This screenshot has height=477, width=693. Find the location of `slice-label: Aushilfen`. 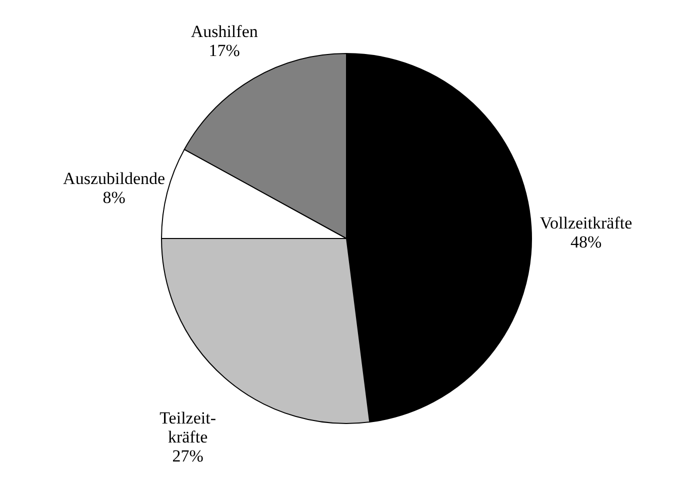

slice-label: Aushilfen is located at coordinates (224, 31).